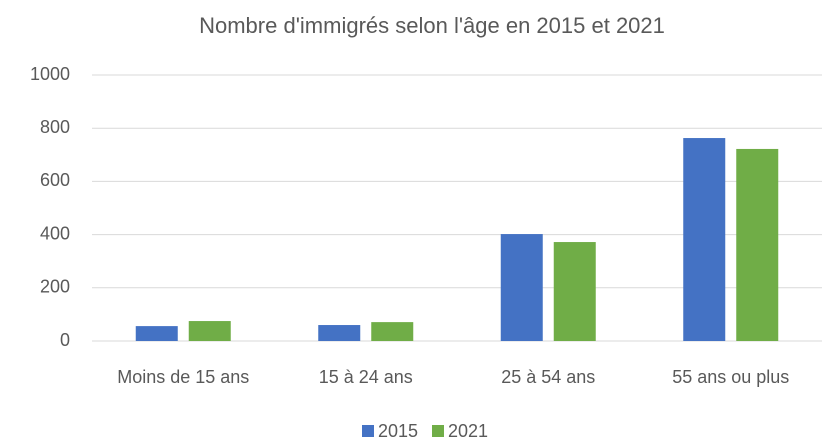 The width and height of the screenshot is (824, 440). Describe the element at coordinates (183, 377) in the screenshot. I see `x-tick-label: Moins de 15 ans` at that location.